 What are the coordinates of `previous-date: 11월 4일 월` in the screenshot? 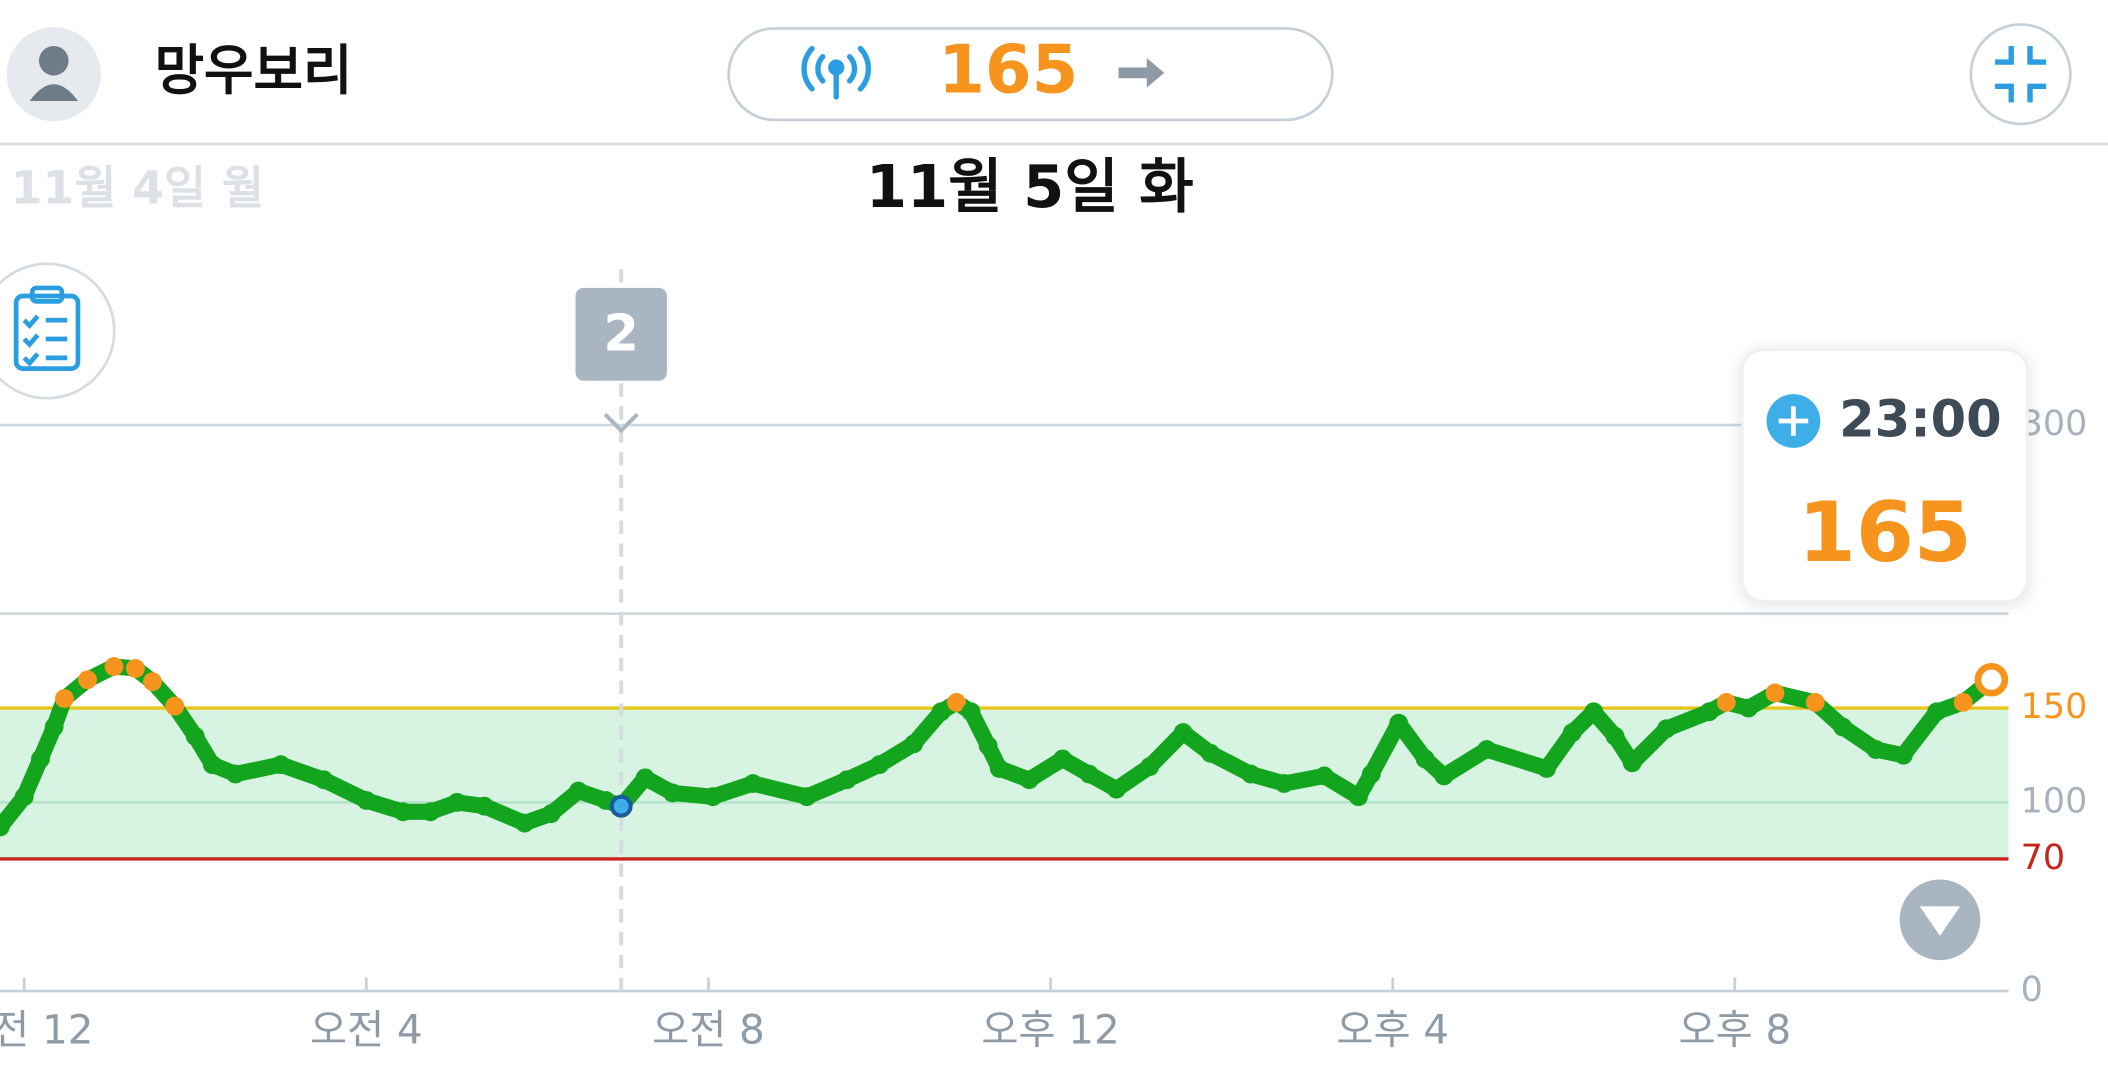 It's located at (137, 188).